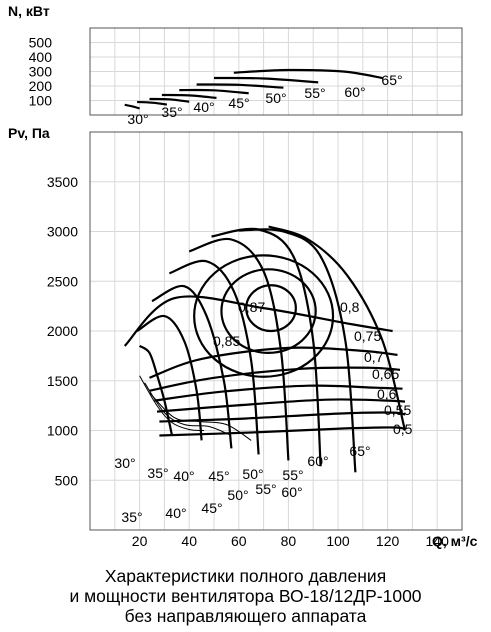 This screenshot has width=491, height=632. Describe the element at coordinates (140, 541) in the screenshot. I see `flow-tick-label: 20` at that location.